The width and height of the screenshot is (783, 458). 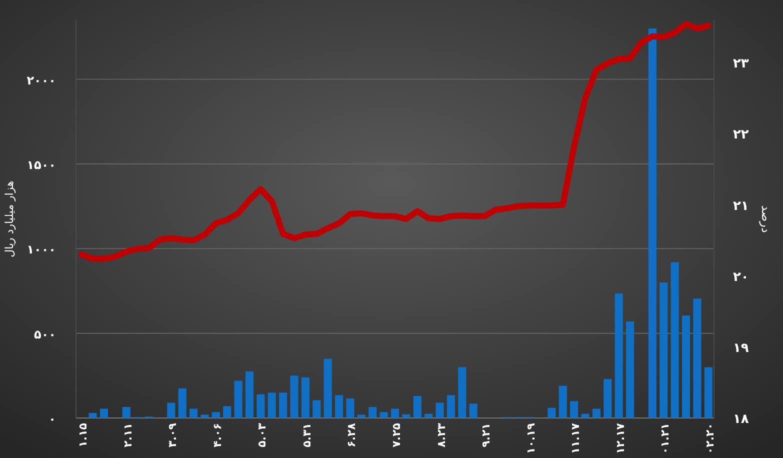 I want to click on y2-tick-label: ۲۳, so click(x=741, y=64).